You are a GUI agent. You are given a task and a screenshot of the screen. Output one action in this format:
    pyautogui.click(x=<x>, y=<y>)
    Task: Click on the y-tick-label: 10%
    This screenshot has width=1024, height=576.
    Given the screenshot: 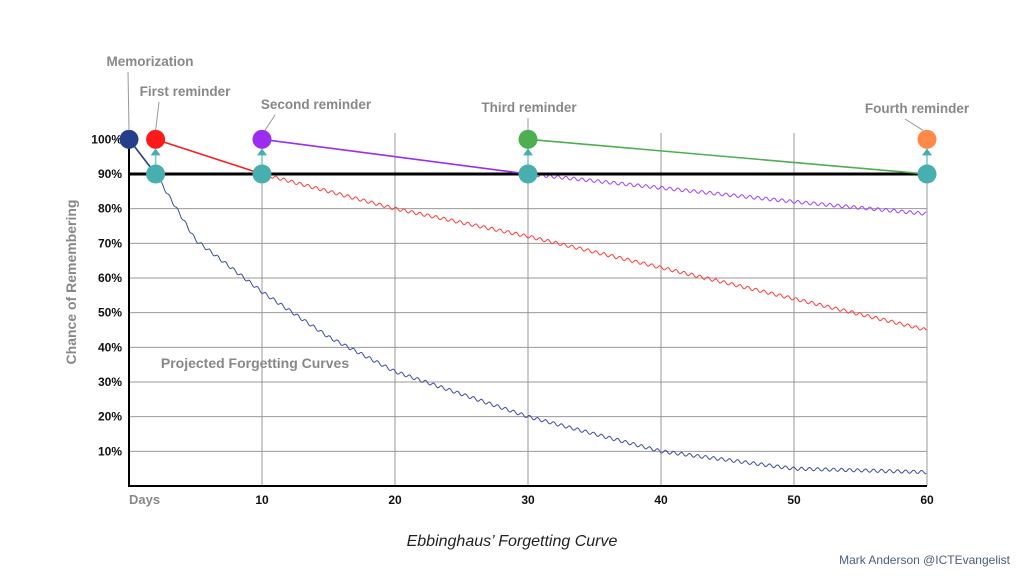 What is the action you would take?
    pyautogui.click(x=110, y=451)
    